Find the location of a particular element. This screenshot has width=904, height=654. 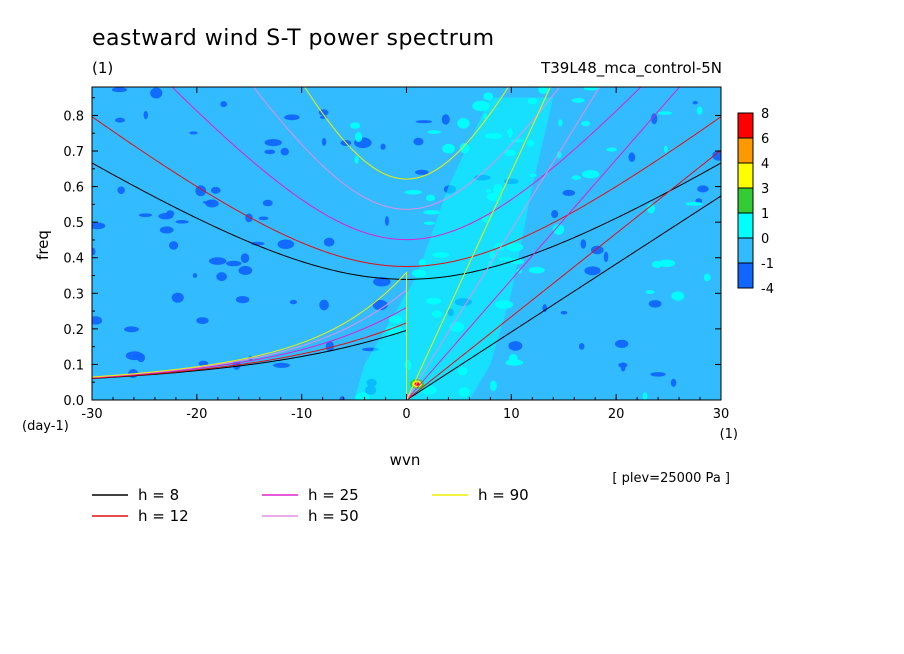

colorbar-label: -4 is located at coordinates (767, 289).